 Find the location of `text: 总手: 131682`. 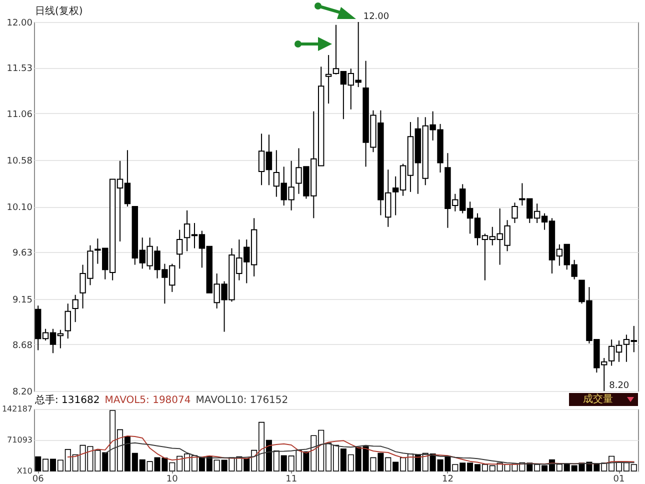

text: 总手: 131682 is located at coordinates (67, 400).